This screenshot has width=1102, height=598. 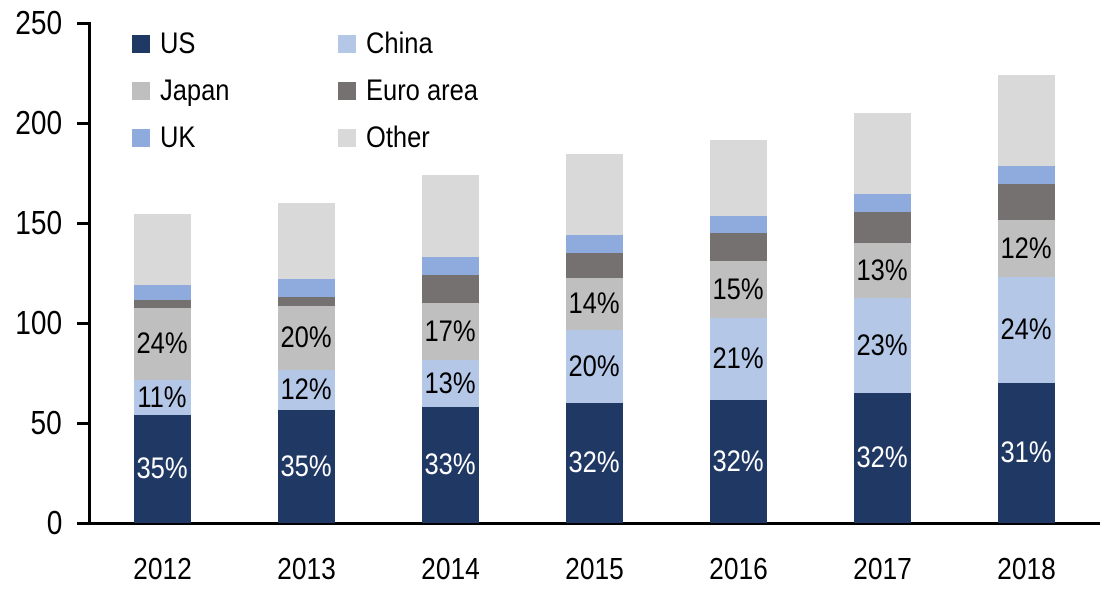 What do you see at coordinates (1026, 202) in the screenshot?
I see `bar-segment-euro-area-2018` at bounding box center [1026, 202].